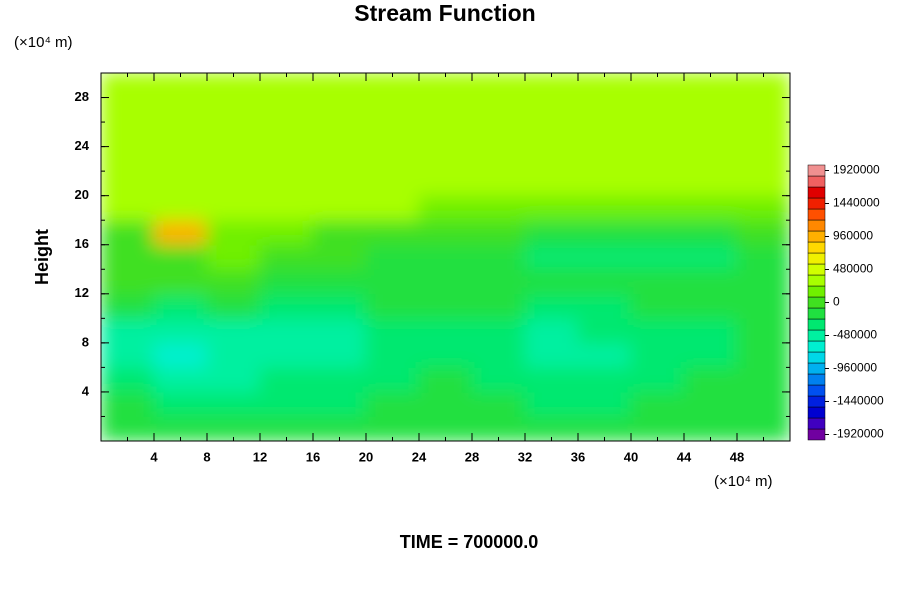 Image resolution: width=900 pixels, height=600 pixels. Describe the element at coordinates (419, 456) in the screenshot. I see `x-tick-label: 24` at that location.